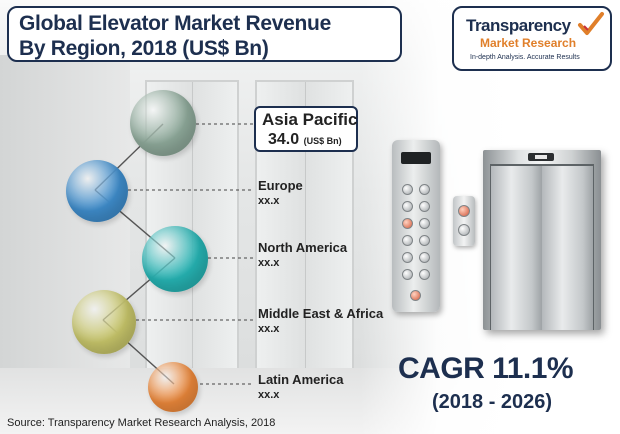 This screenshot has height=434, width=620. Describe the element at coordinates (541, 157) in the screenshot. I see `elevator-indicator` at that location.